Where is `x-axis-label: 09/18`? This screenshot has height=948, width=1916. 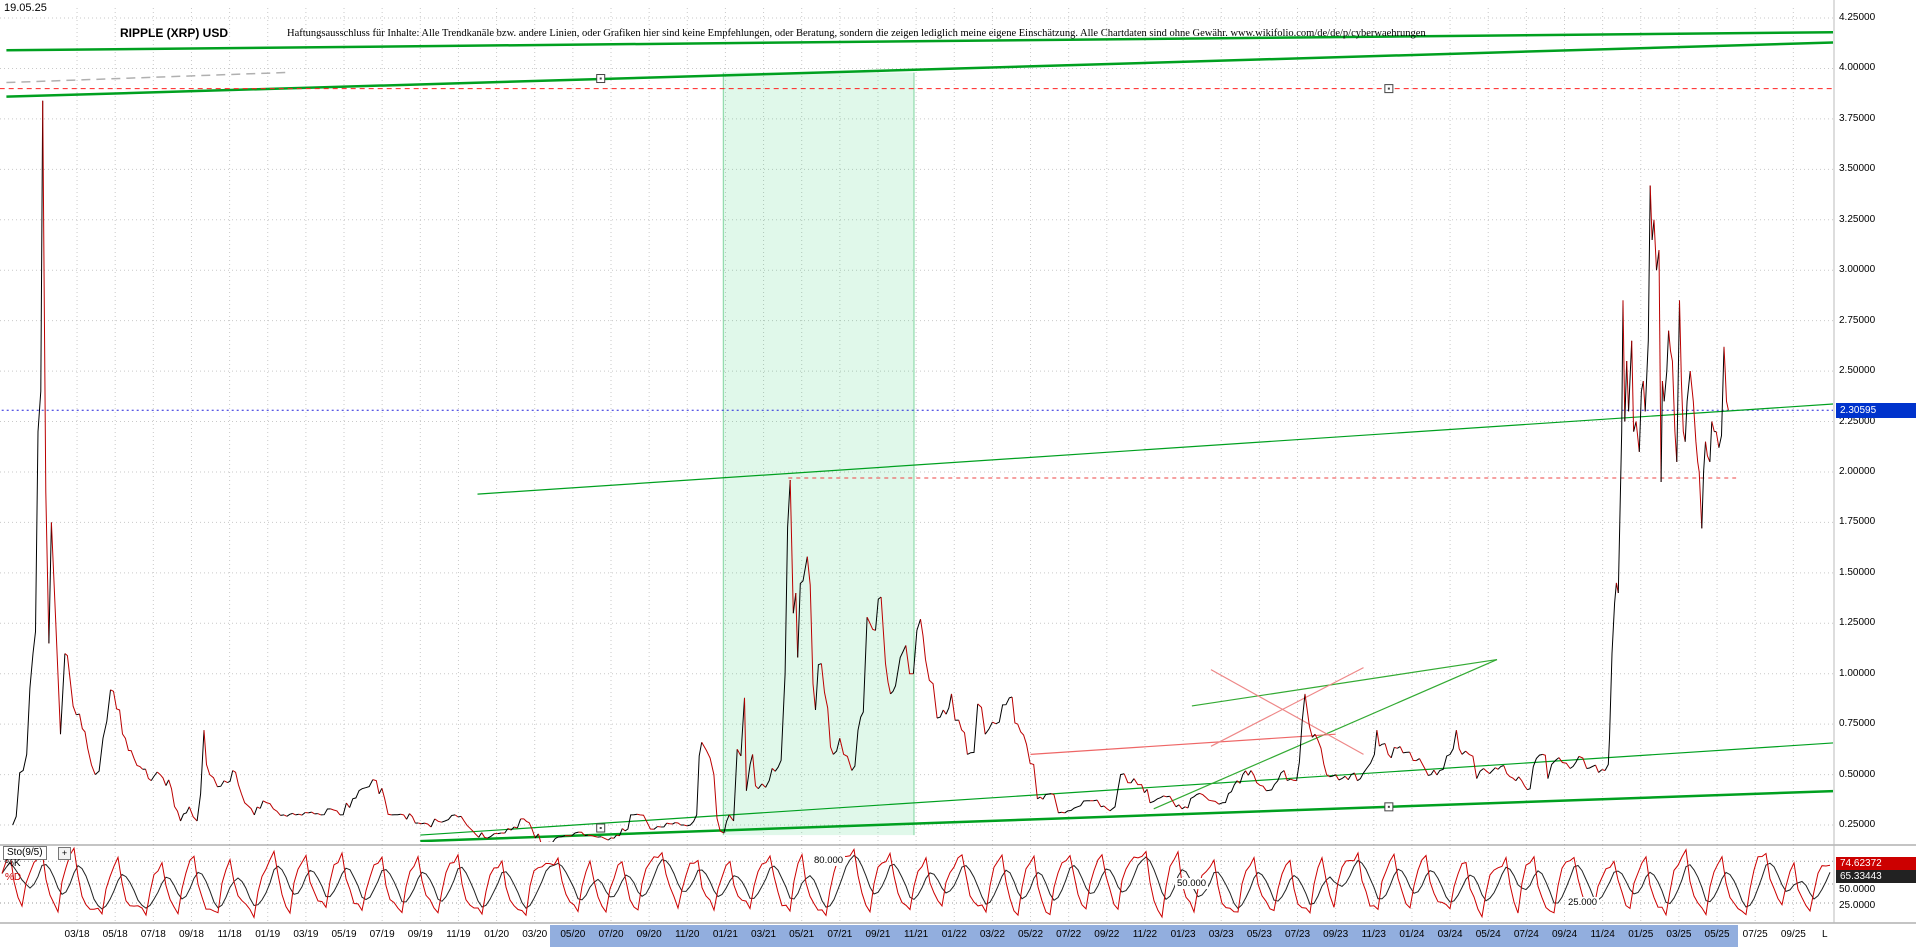 x-axis-label: 09/18 is located at coordinates (191, 934).